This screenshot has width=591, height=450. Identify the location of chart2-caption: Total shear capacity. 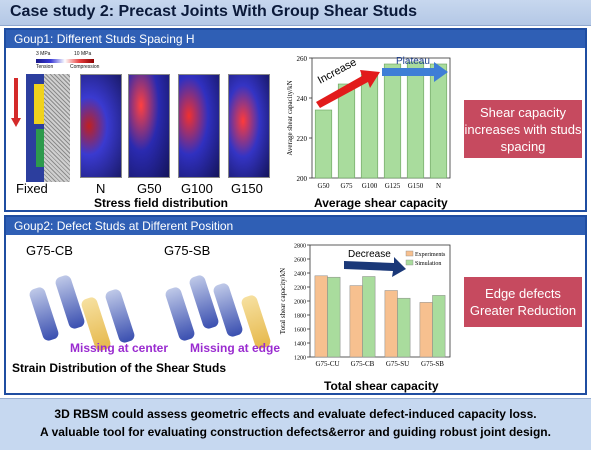
(381, 386).